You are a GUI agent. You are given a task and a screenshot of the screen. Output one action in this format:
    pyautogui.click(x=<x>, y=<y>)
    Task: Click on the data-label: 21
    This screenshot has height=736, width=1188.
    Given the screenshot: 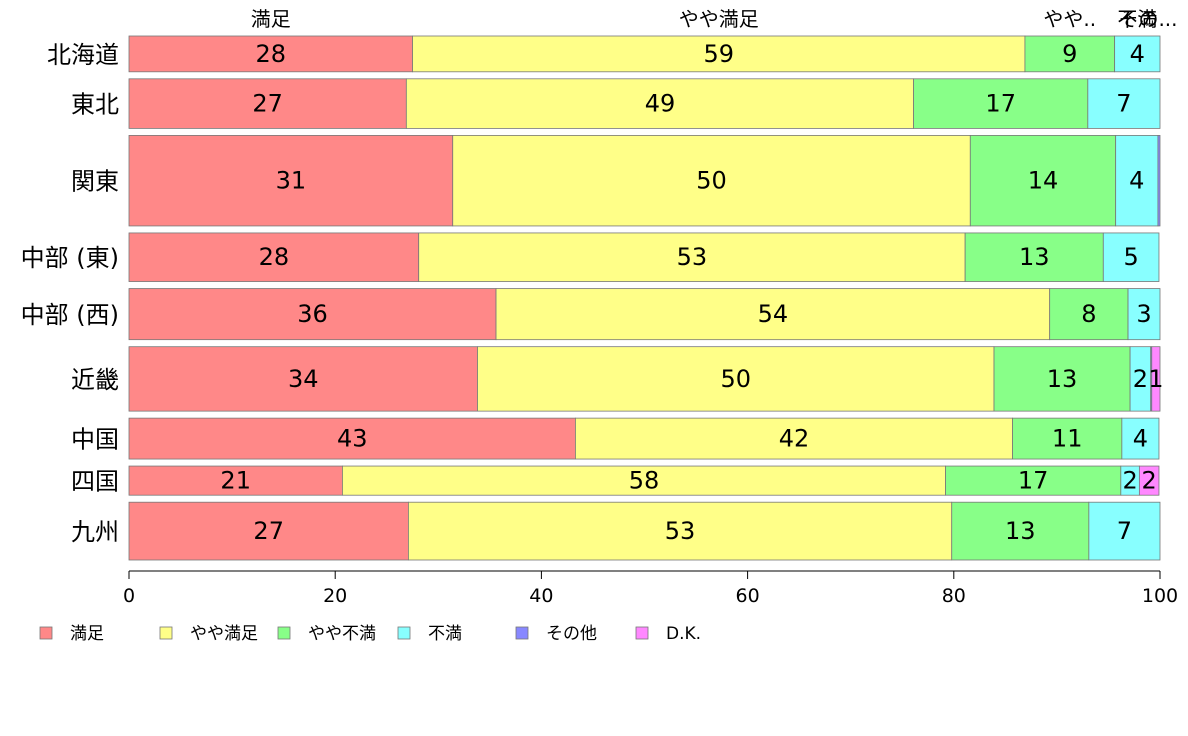 What is the action you would take?
    pyautogui.click(x=235, y=481)
    